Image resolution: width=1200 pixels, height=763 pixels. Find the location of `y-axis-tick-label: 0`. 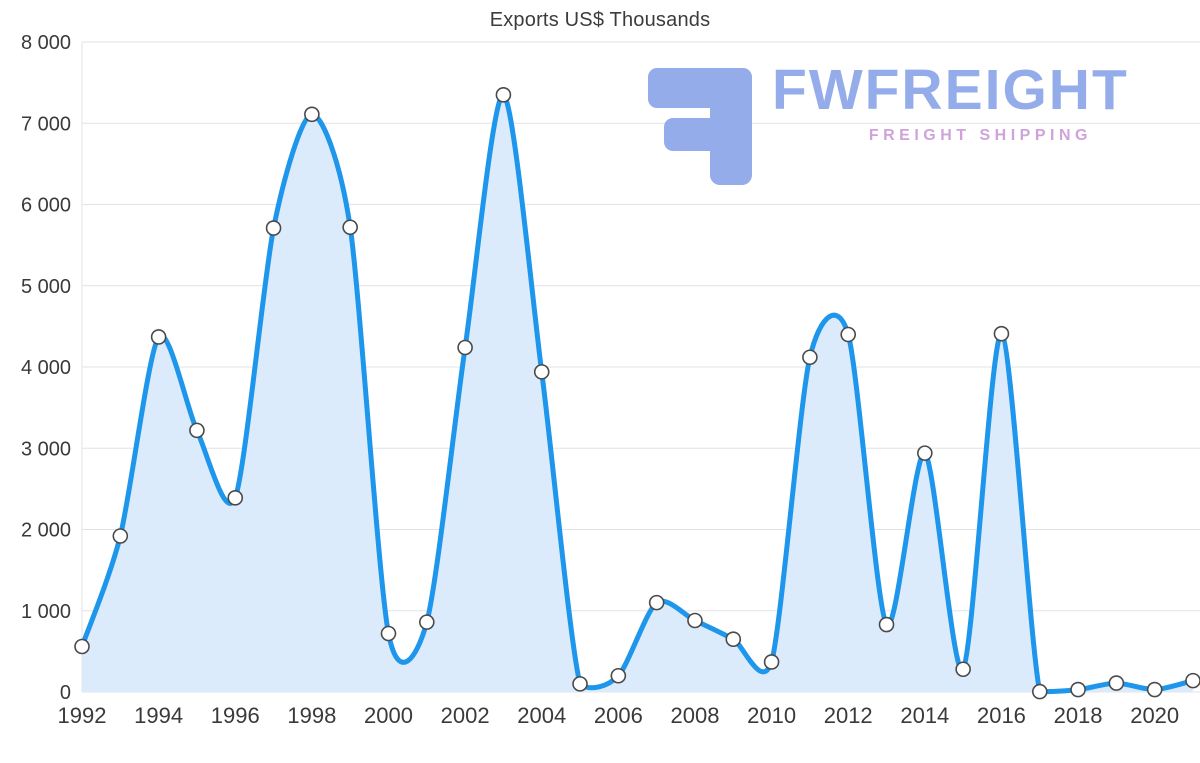

y-axis-tick-label: 0 is located at coordinates (65, 693).